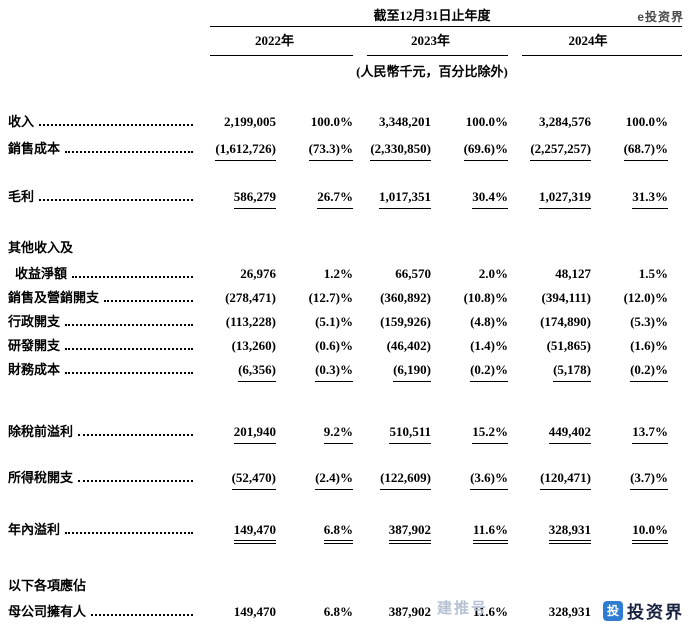  I want to click on cell-2024-value: (394,111), so click(549, 298).